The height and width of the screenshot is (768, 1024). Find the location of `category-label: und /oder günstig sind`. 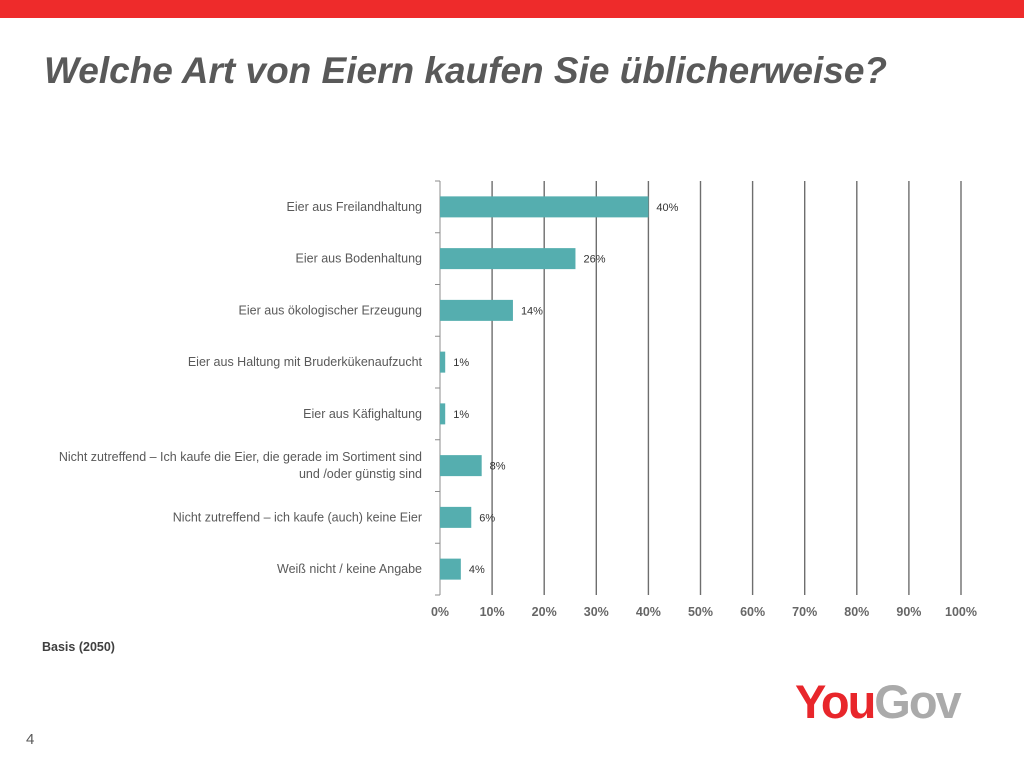

category-label: und /oder günstig sind is located at coordinates (360, 474).